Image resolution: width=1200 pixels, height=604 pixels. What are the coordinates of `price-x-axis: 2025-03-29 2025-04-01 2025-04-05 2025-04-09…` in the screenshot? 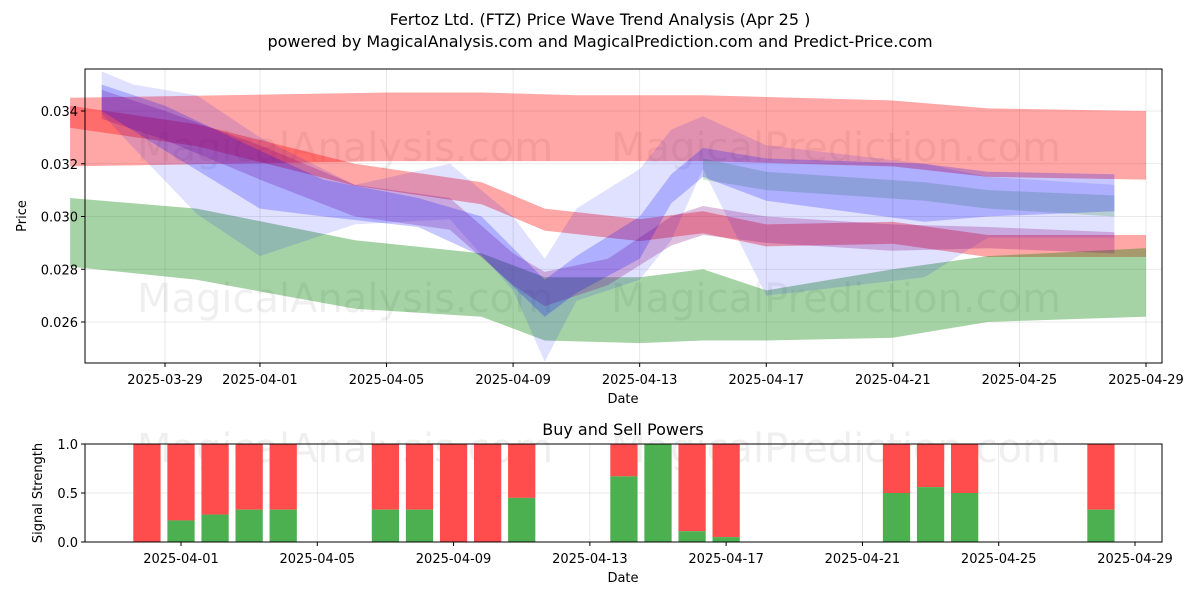 It's located at (655, 375).